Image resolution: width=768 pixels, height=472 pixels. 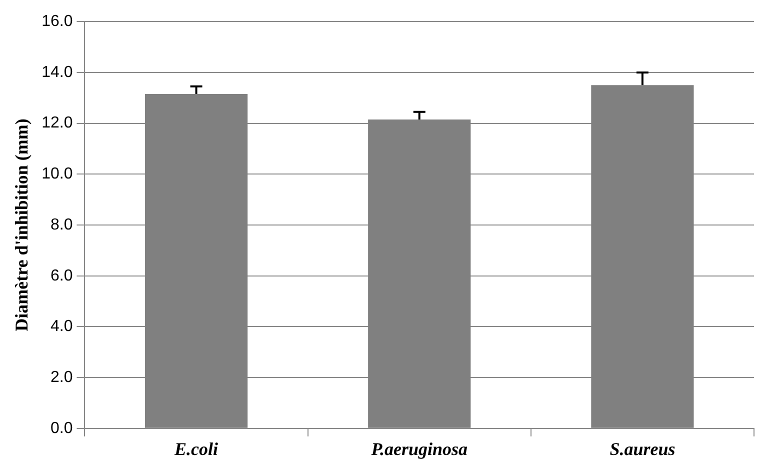 What do you see at coordinates (61, 327) in the screenshot?
I see `y-tick-label: 4.0` at bounding box center [61, 327].